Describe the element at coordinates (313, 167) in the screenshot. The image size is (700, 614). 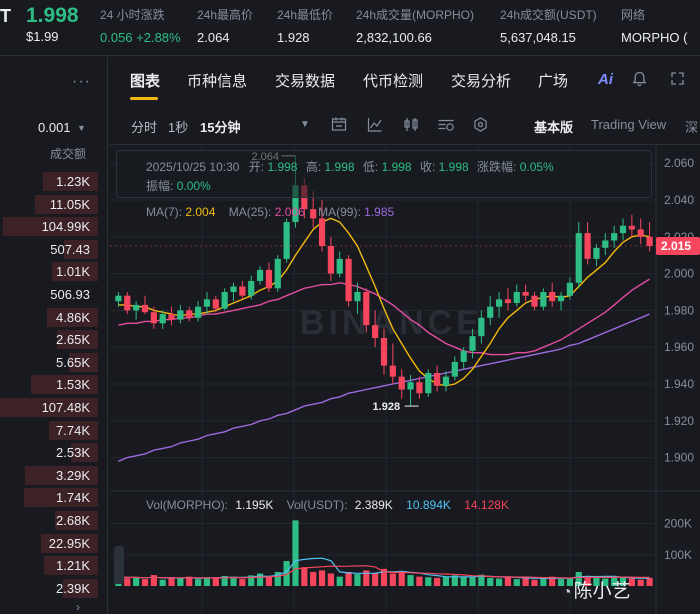
I see `ohlc-high-label: 高:` at that location.